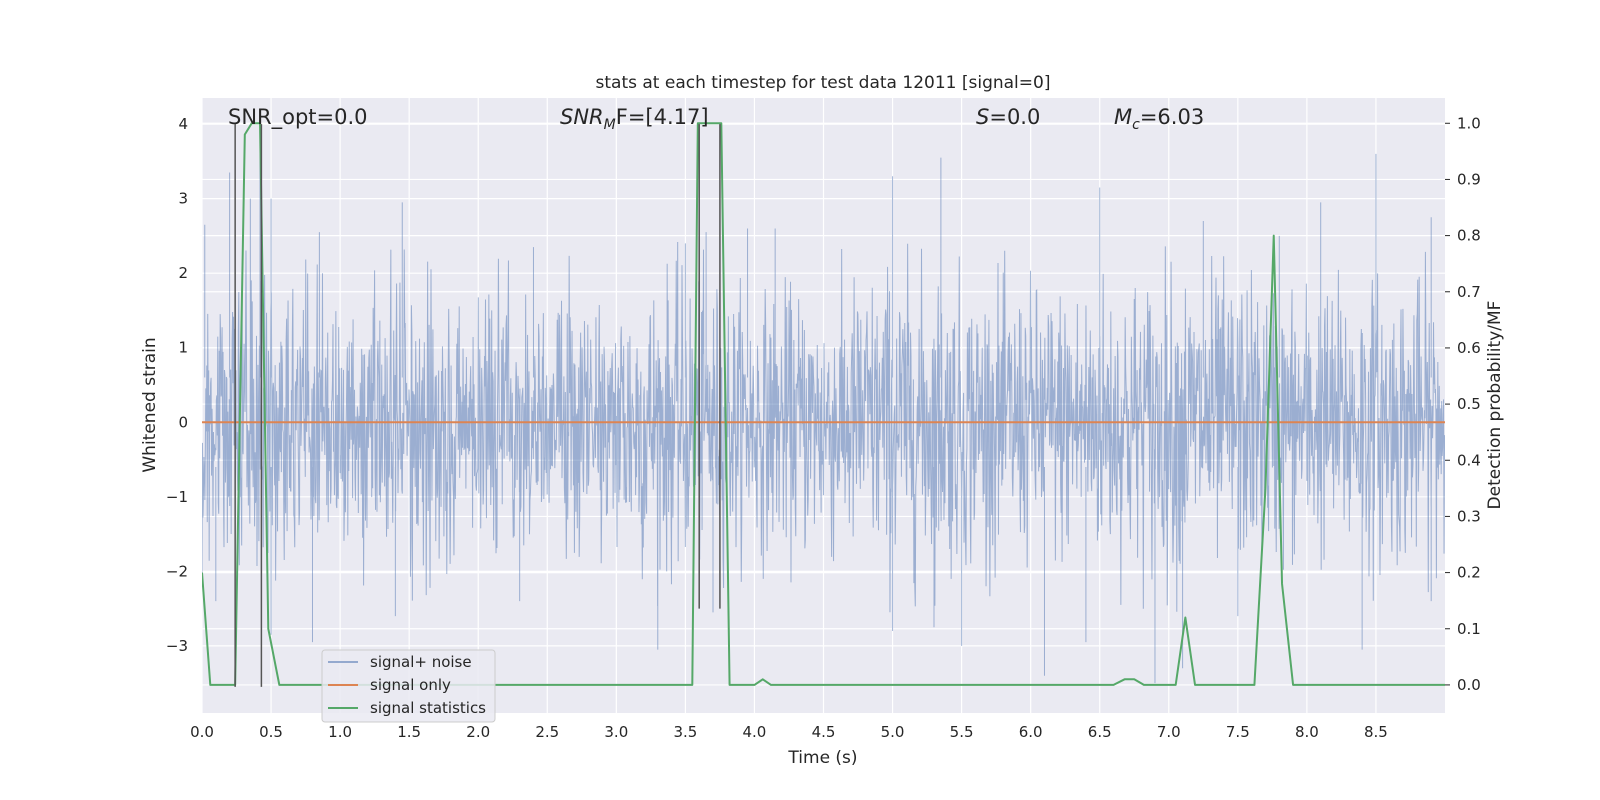 This screenshot has height=800, width=1600. Describe the element at coordinates (150, 404) in the screenshot. I see `y-axis-label-left: Whitened strain` at that location.